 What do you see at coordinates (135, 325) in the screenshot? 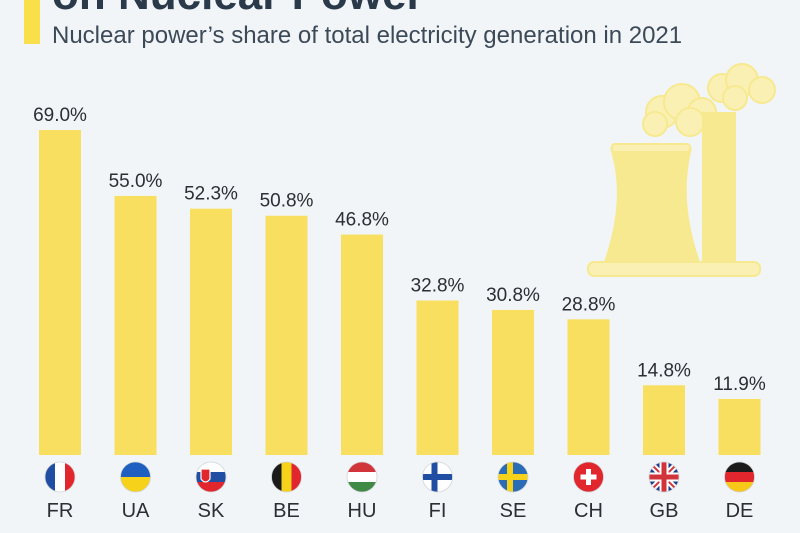
I see `bar-ua` at bounding box center [135, 325].